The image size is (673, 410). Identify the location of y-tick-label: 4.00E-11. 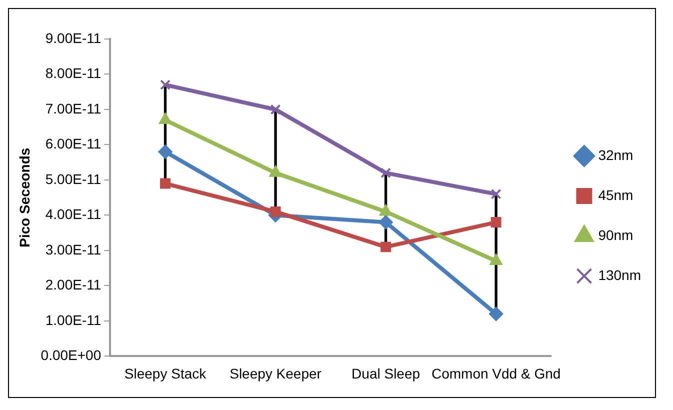
(73, 214).